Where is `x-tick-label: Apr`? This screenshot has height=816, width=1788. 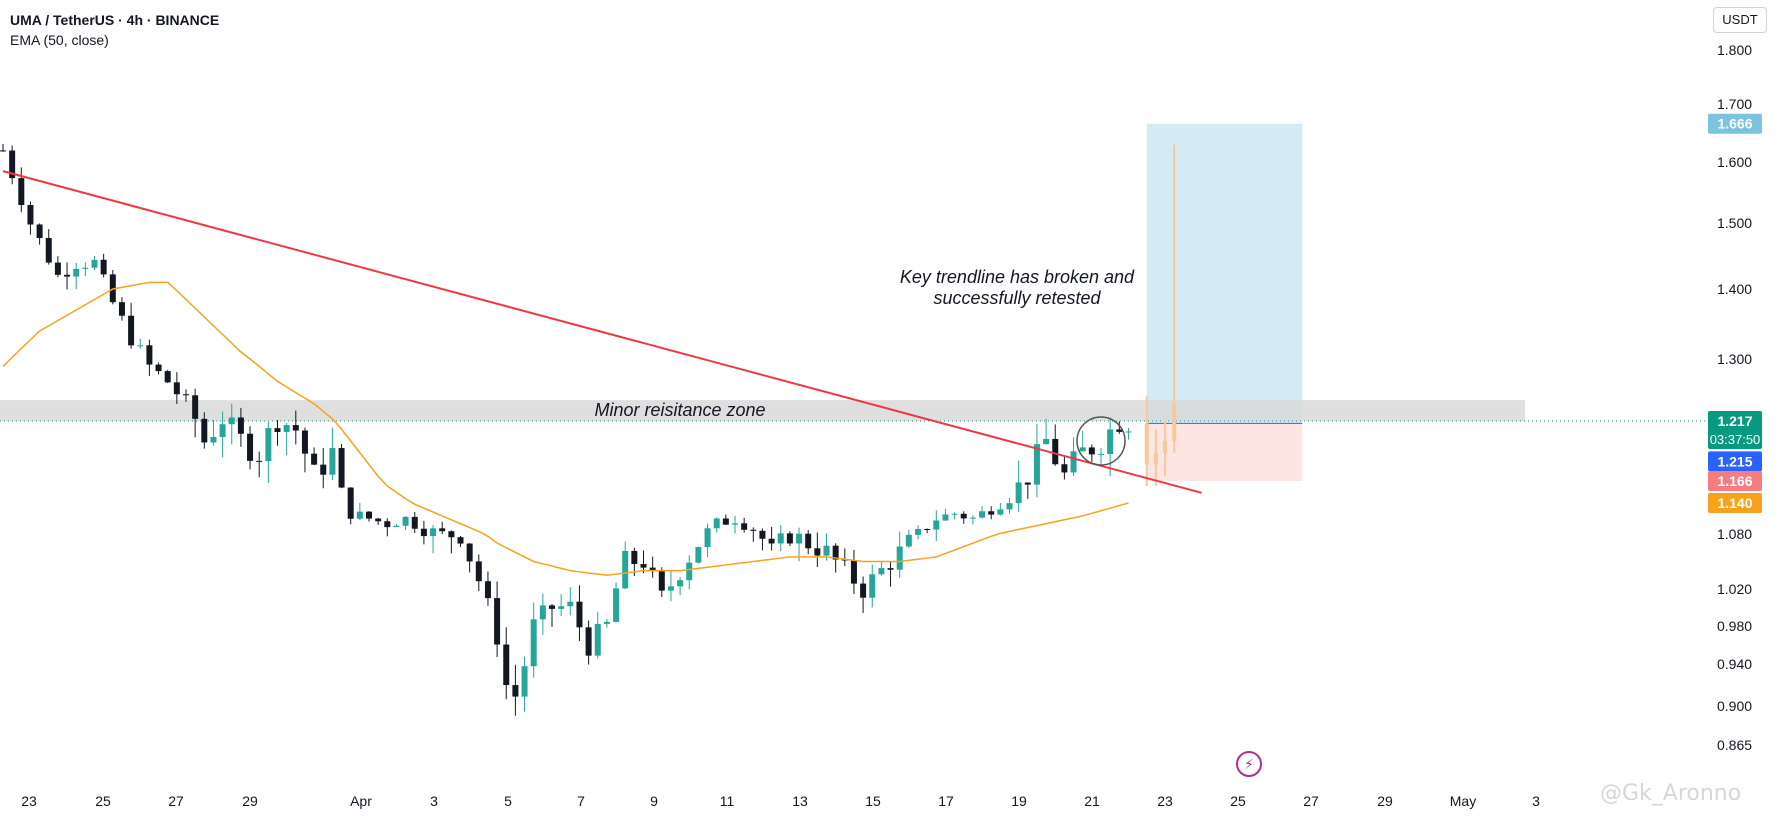 x-tick-label: Apr is located at coordinates (361, 801).